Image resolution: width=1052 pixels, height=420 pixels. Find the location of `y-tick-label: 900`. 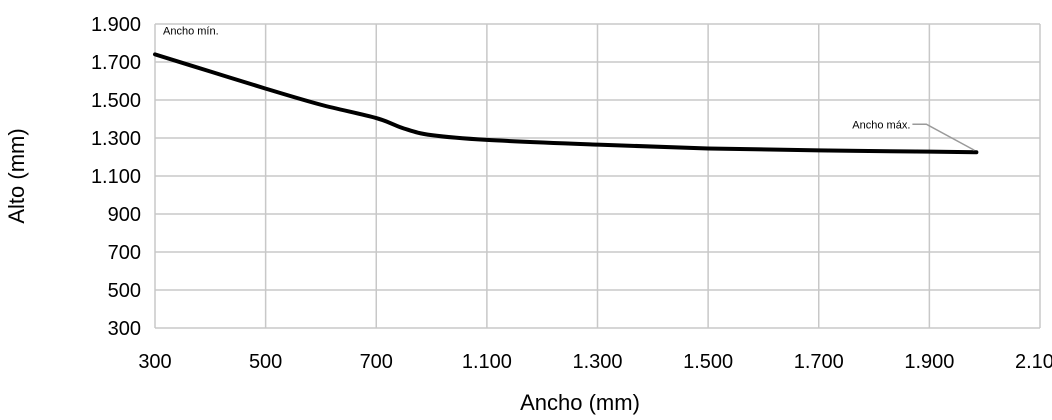

y-tick-label: 900 is located at coordinates (124, 215).